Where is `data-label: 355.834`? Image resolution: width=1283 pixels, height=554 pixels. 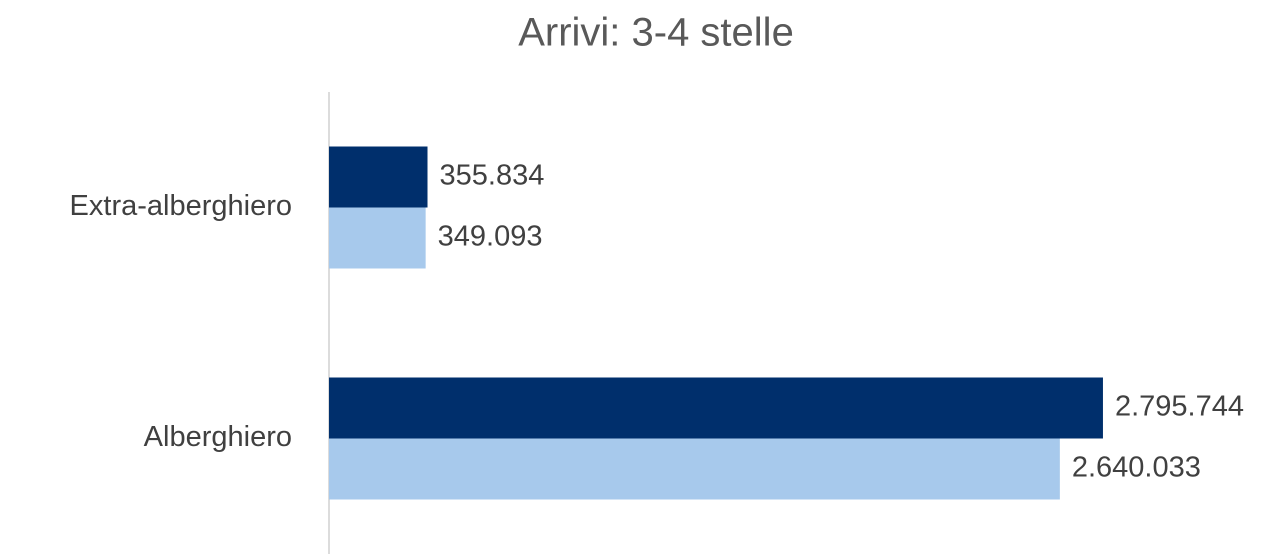 data-label: 355.834 is located at coordinates (492, 176).